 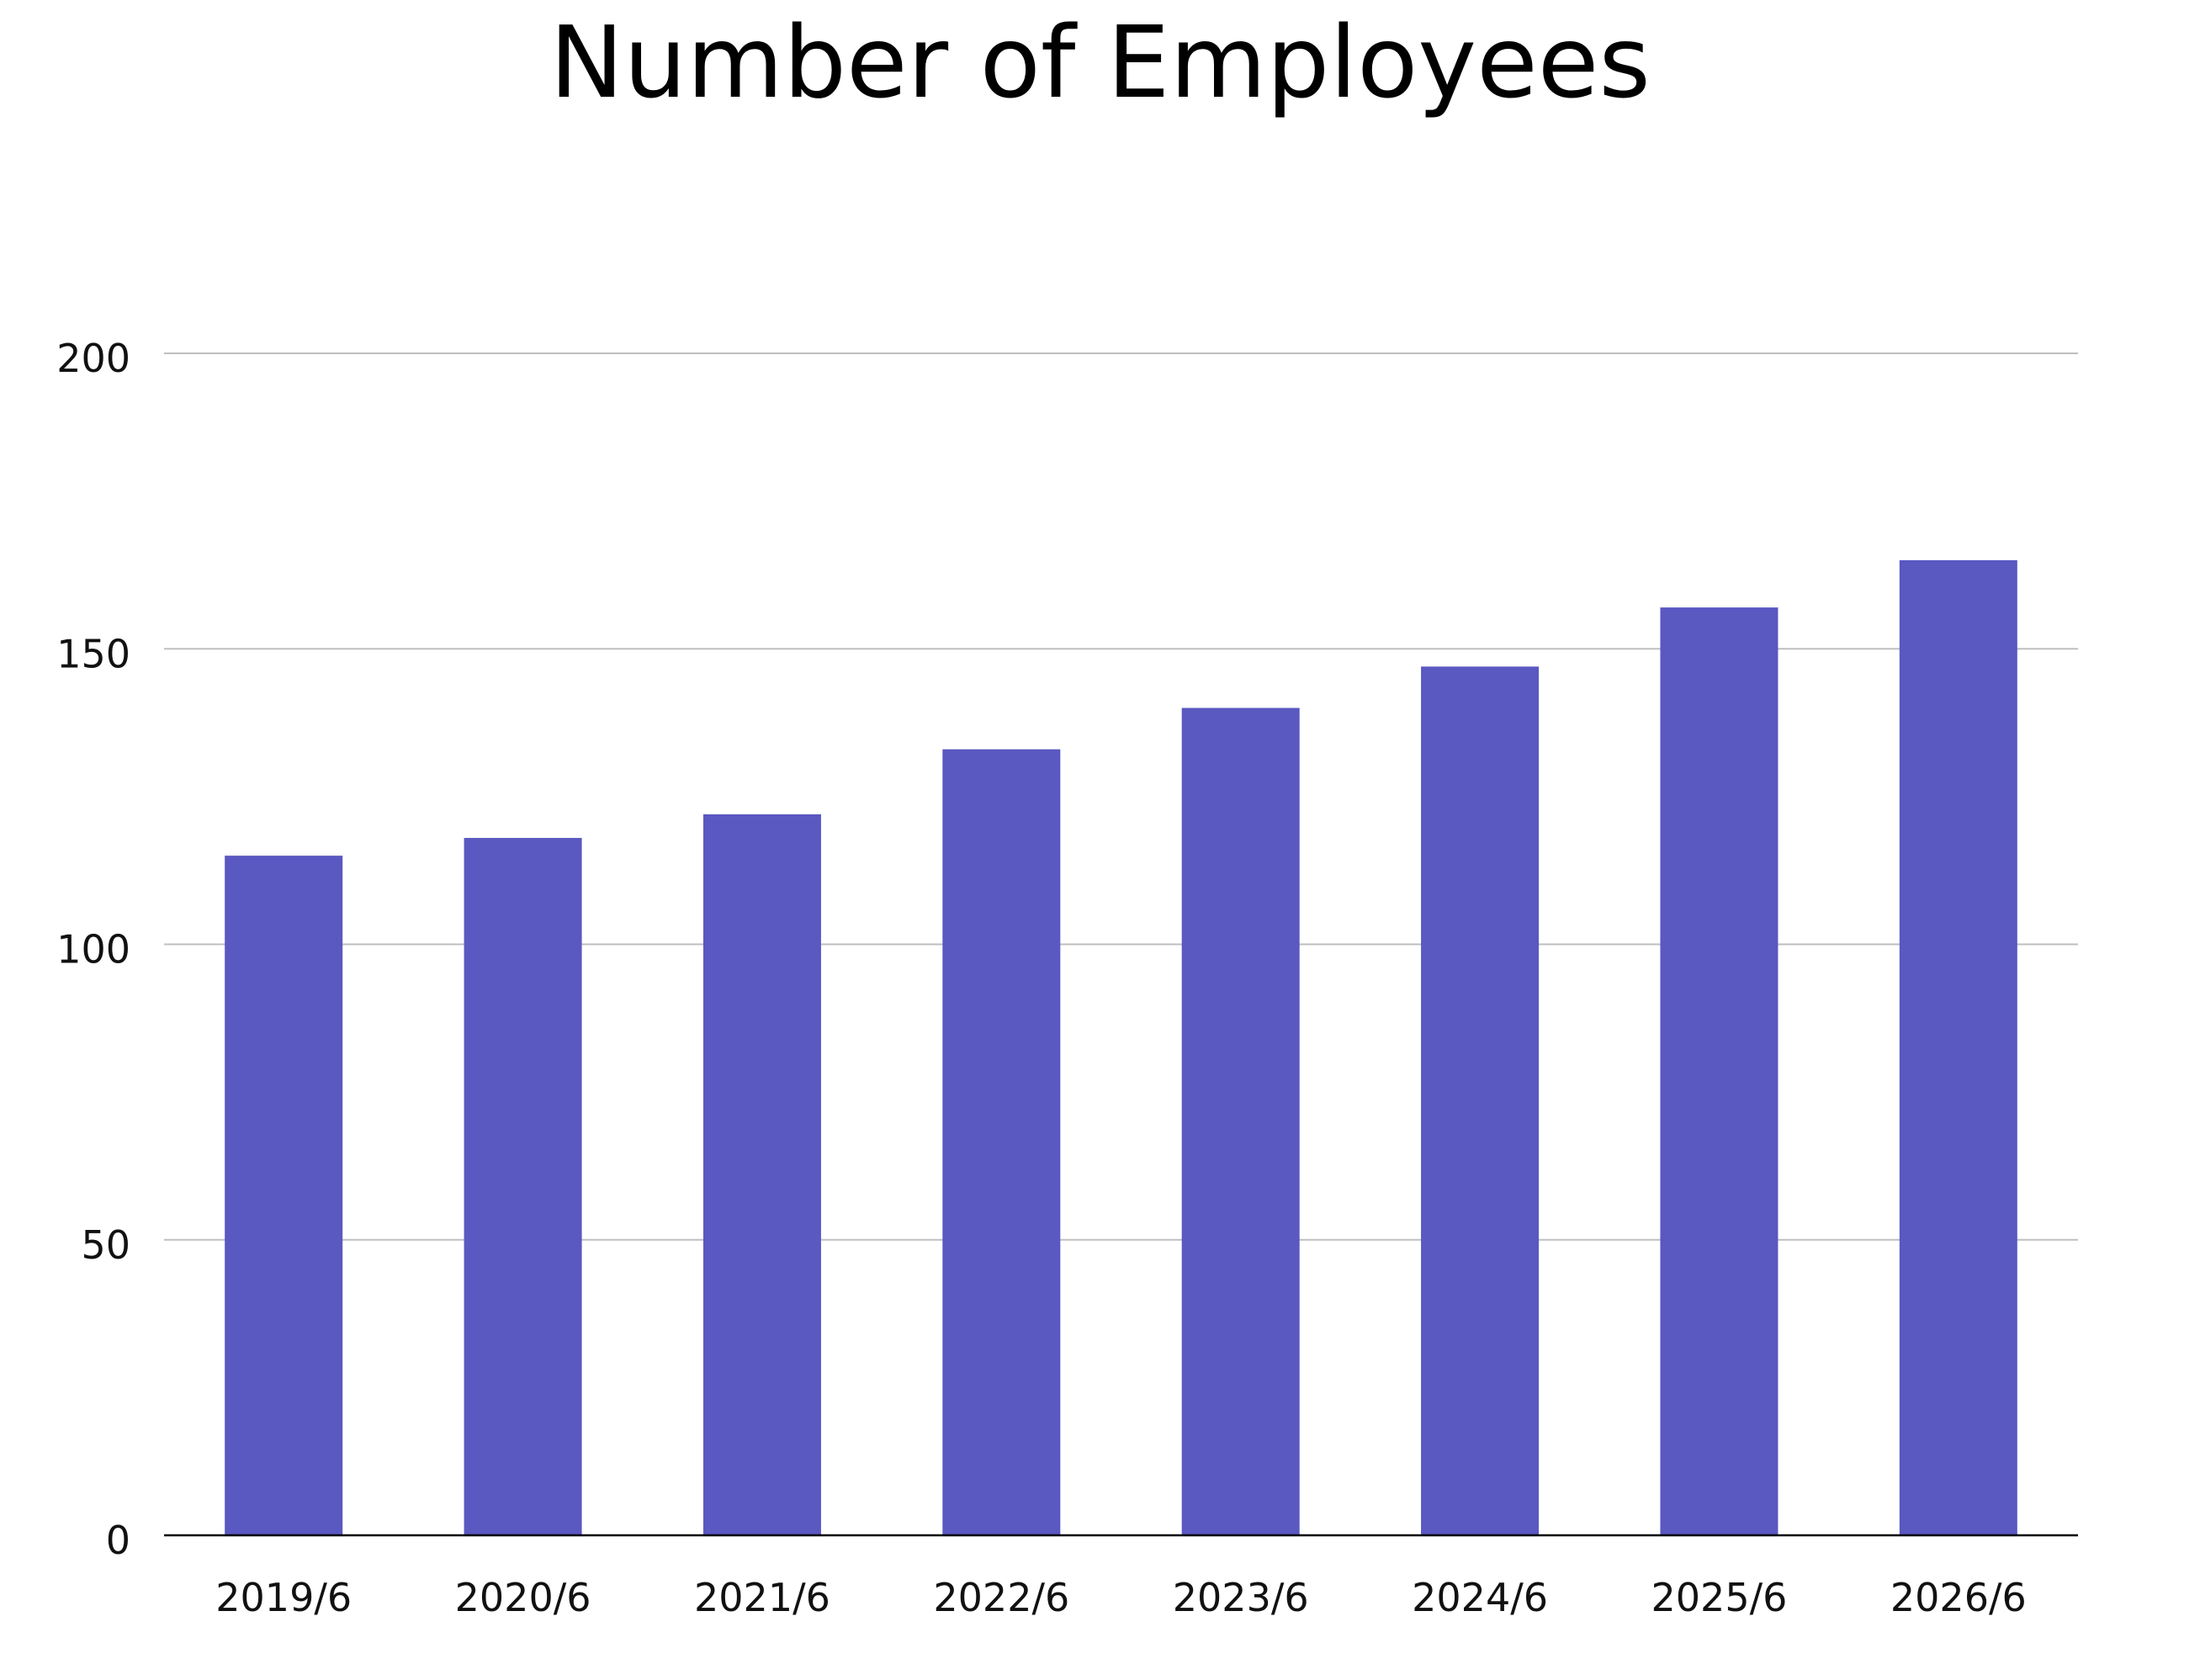 What do you see at coordinates (523, 1597) in the screenshot?
I see `x-tick-label: 2020/6` at bounding box center [523, 1597].